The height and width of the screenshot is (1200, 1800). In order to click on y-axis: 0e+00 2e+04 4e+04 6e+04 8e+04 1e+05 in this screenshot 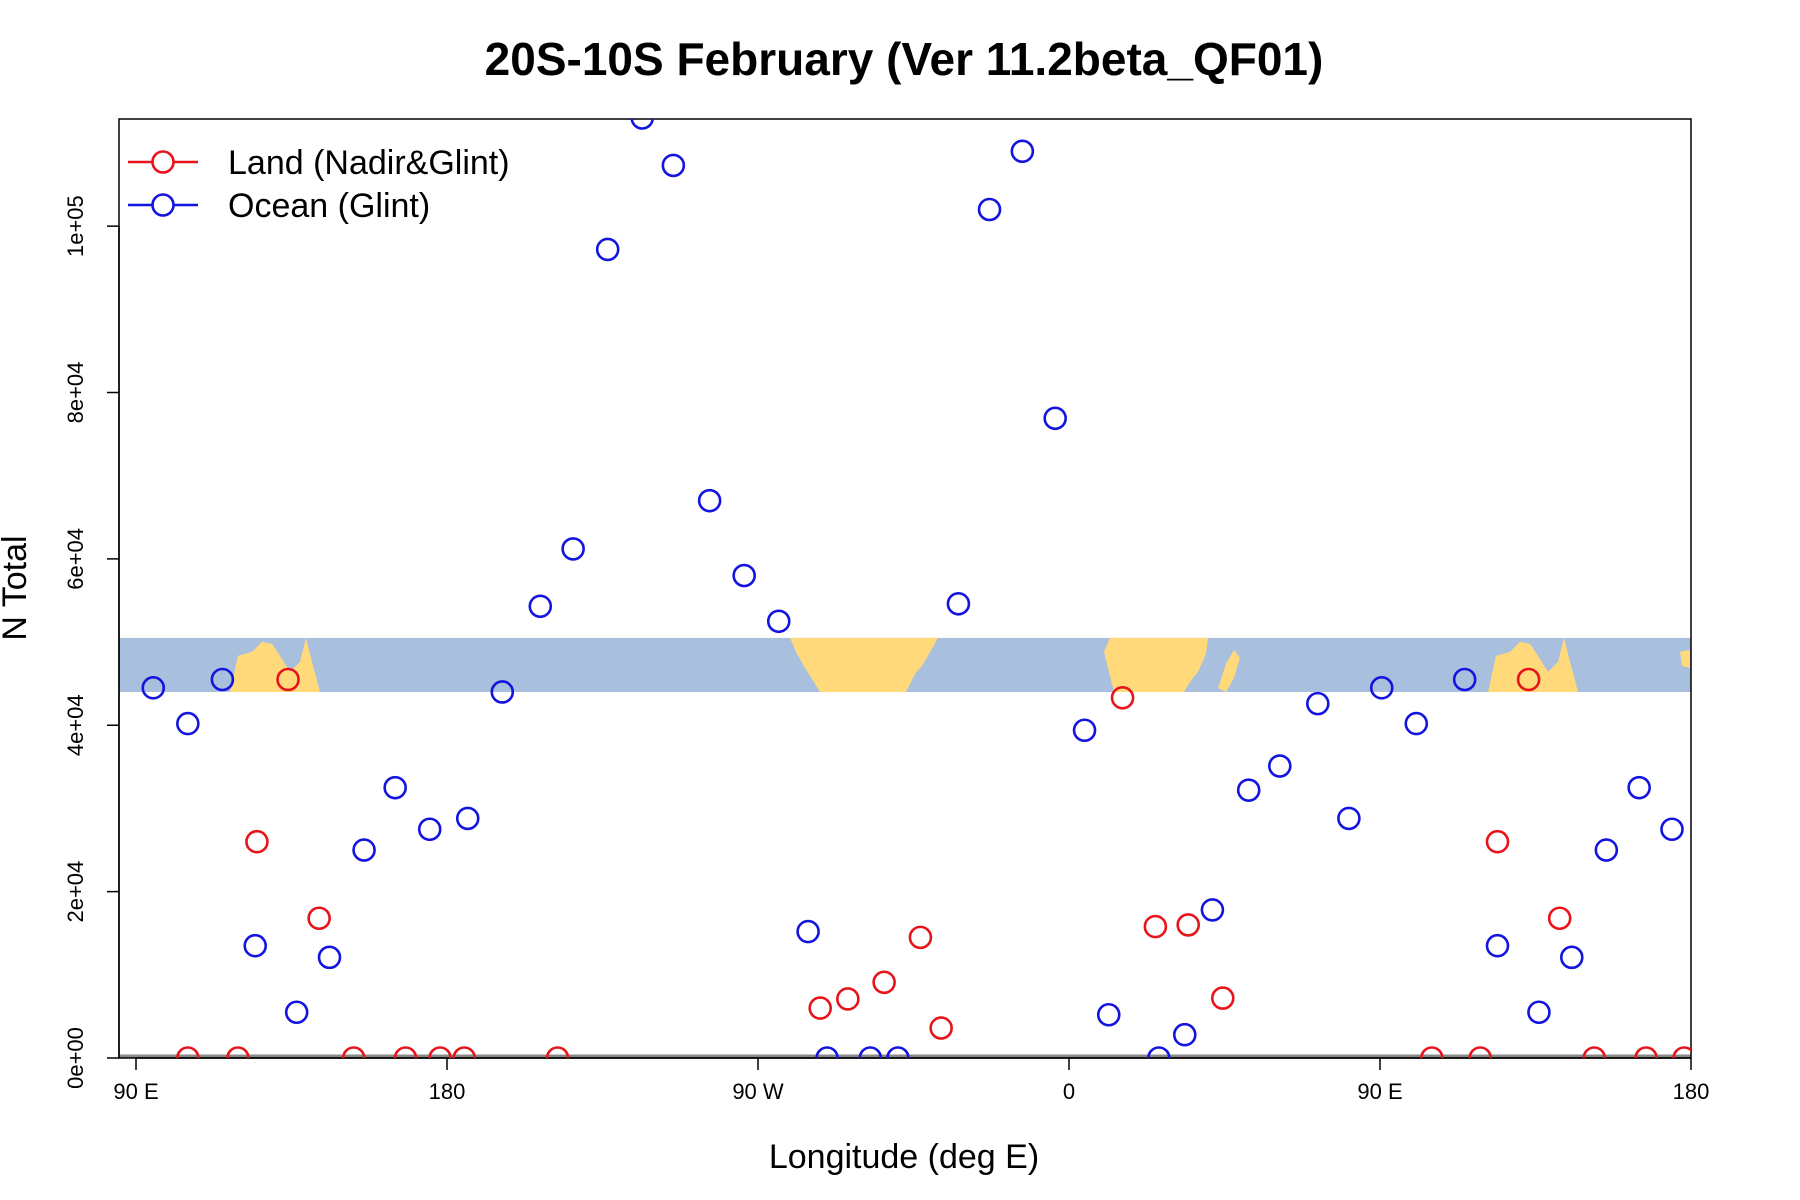, I will do `click(91, 642)`.